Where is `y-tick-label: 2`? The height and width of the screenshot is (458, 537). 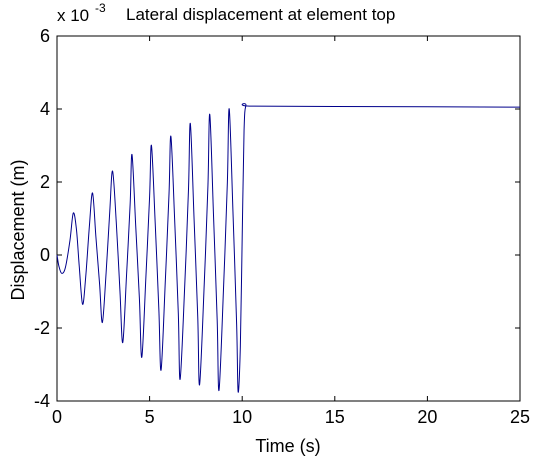 y-tick-label: 2 is located at coordinates (45, 182).